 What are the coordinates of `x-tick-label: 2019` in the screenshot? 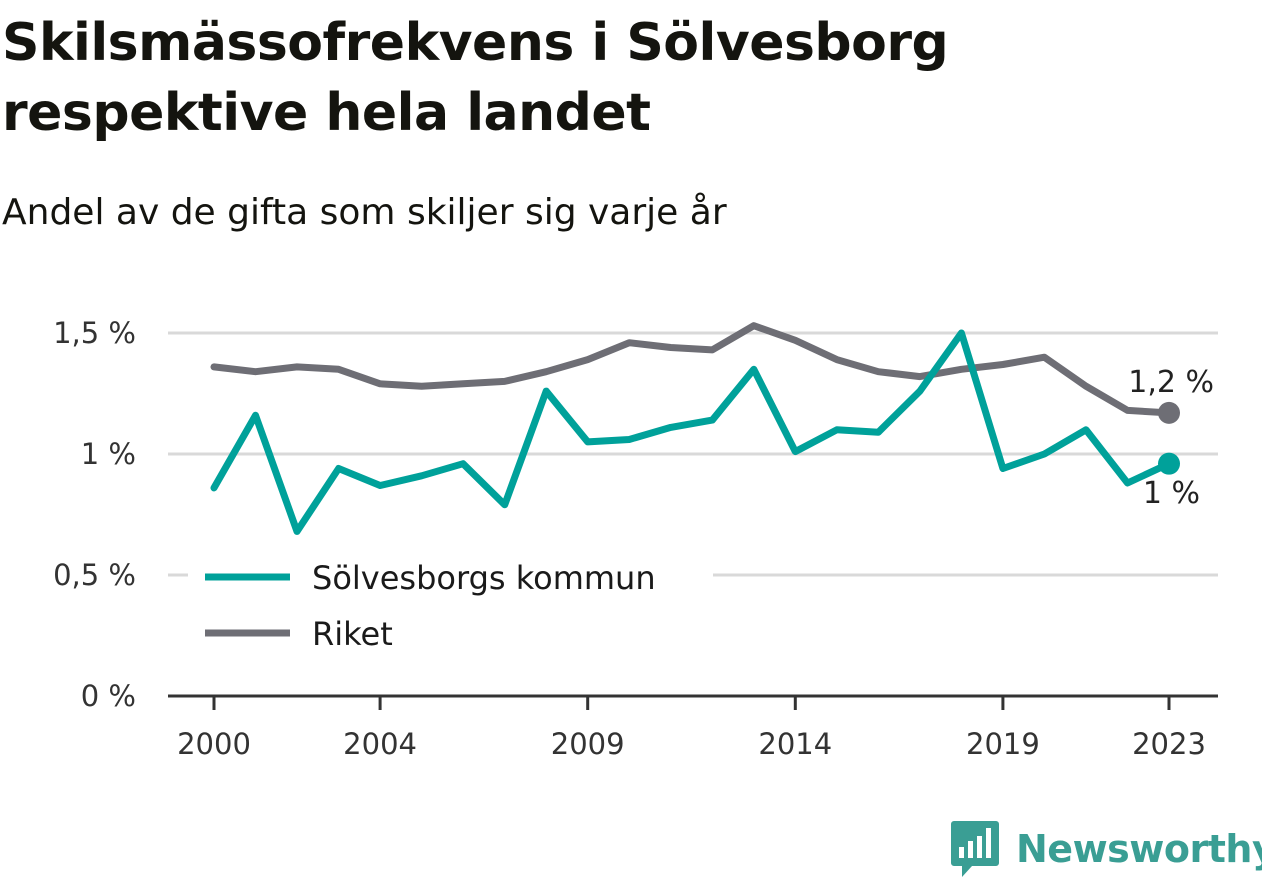 It's located at (1003, 744).